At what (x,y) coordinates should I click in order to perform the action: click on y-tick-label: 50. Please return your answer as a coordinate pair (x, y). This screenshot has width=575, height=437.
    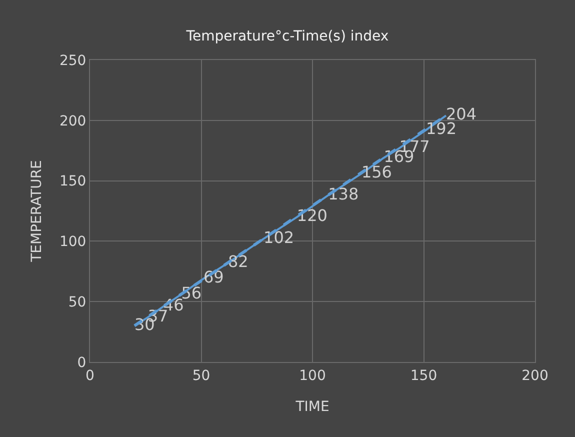
    Looking at the image, I should click on (77, 302).